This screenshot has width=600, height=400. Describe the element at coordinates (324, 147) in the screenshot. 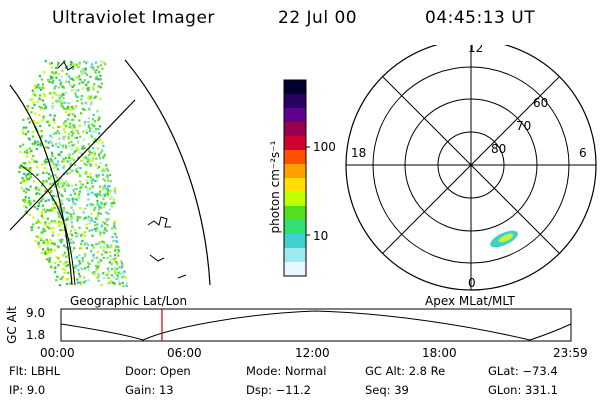

I see `colorbar-tick-100: 100` at that location.